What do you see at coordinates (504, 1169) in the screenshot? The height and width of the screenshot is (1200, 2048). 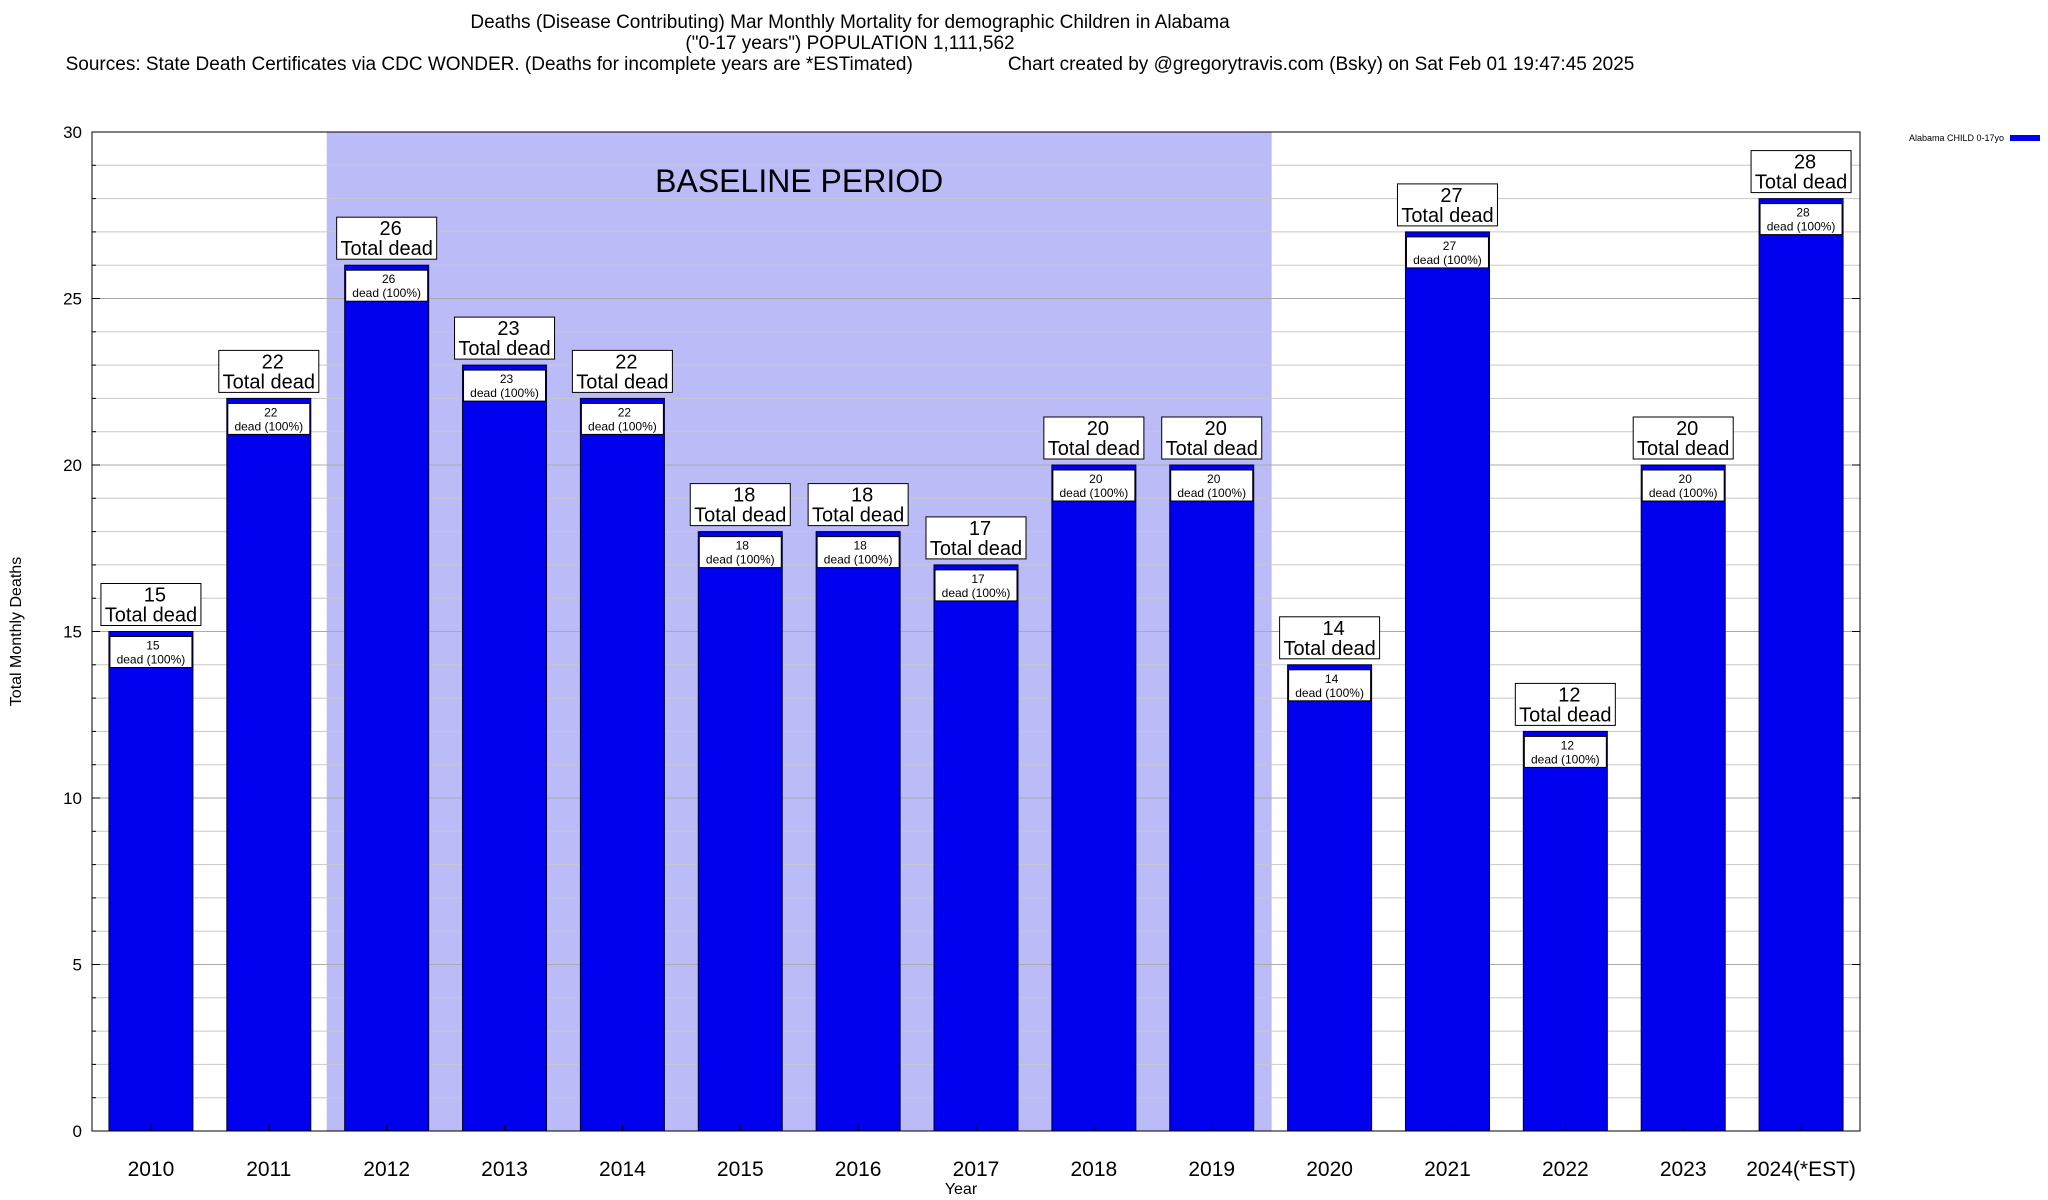 I see `x-tick-label: 2013` at bounding box center [504, 1169].